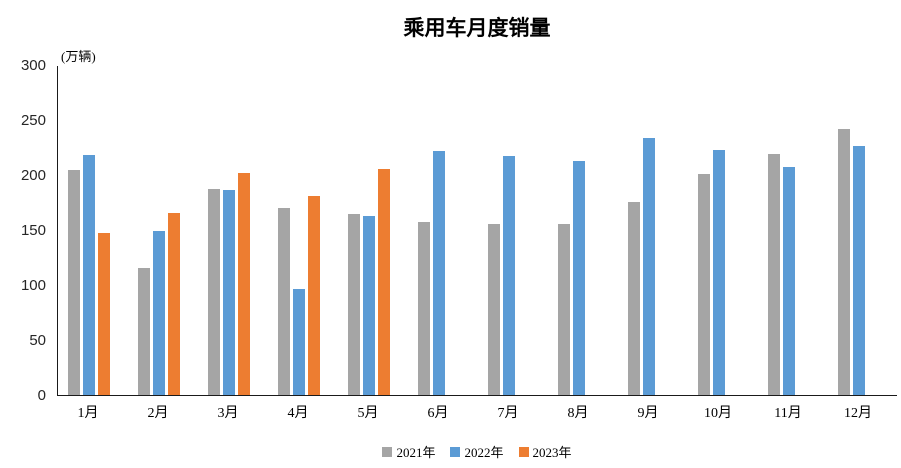 The width and height of the screenshot is (901, 468). What do you see at coordinates (719, 272) in the screenshot?
I see `bar-2022年-10月` at bounding box center [719, 272].